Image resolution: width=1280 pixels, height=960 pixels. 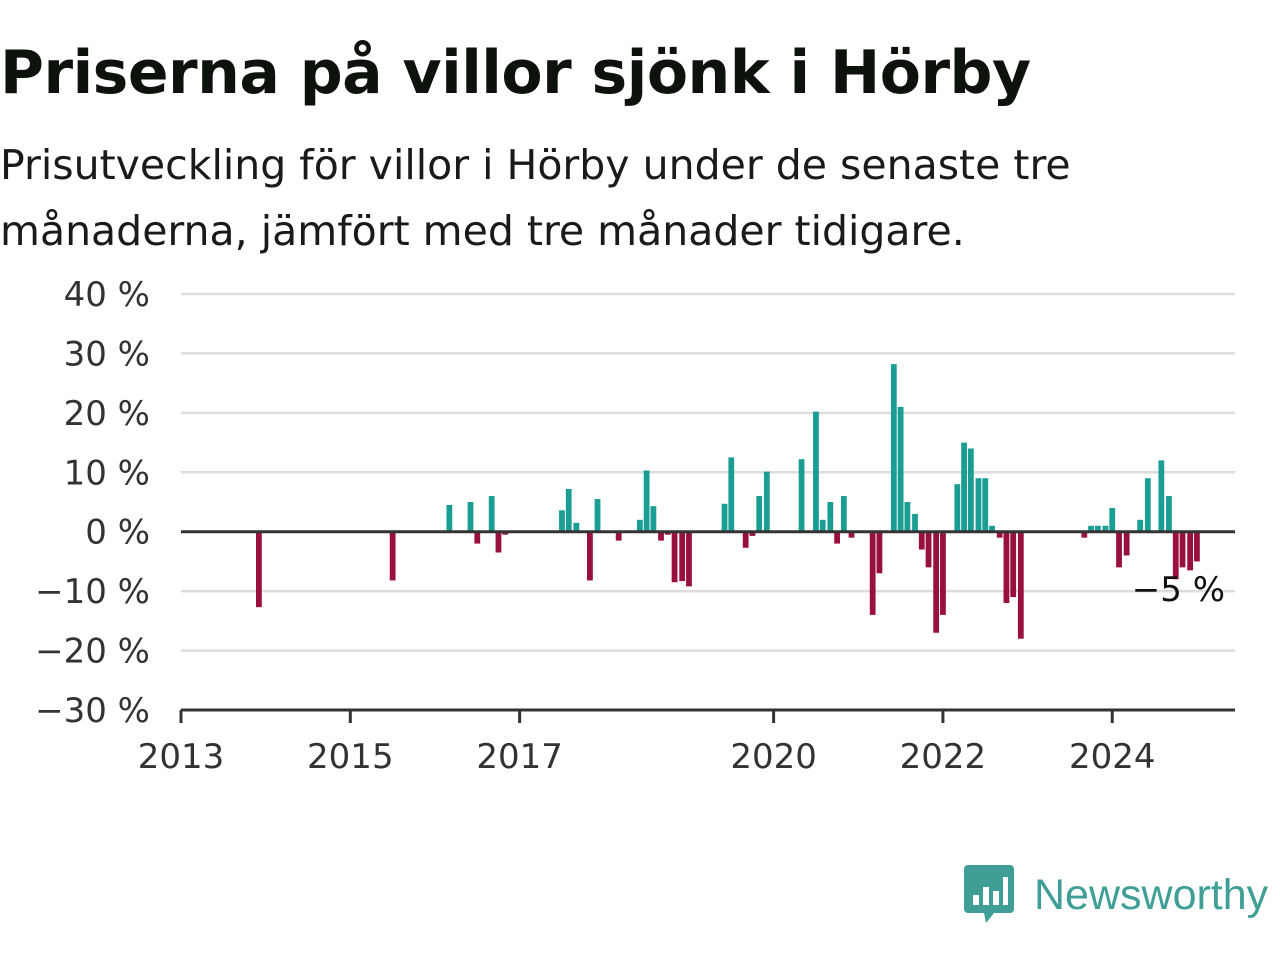 I want to click on y-tick-label: 10 %, so click(x=107, y=473).